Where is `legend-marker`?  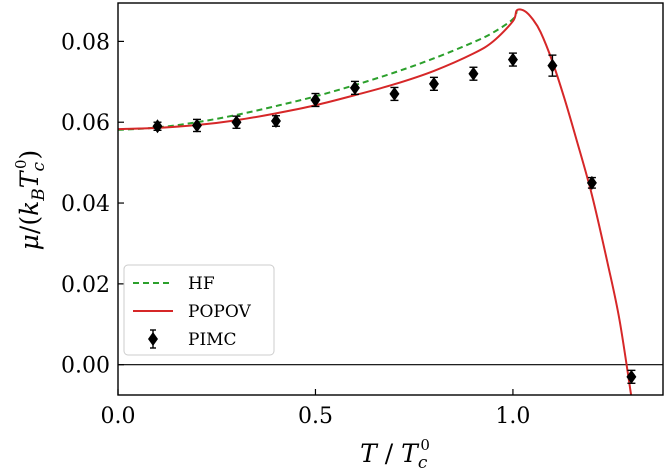 legend-marker is located at coordinates (153, 339).